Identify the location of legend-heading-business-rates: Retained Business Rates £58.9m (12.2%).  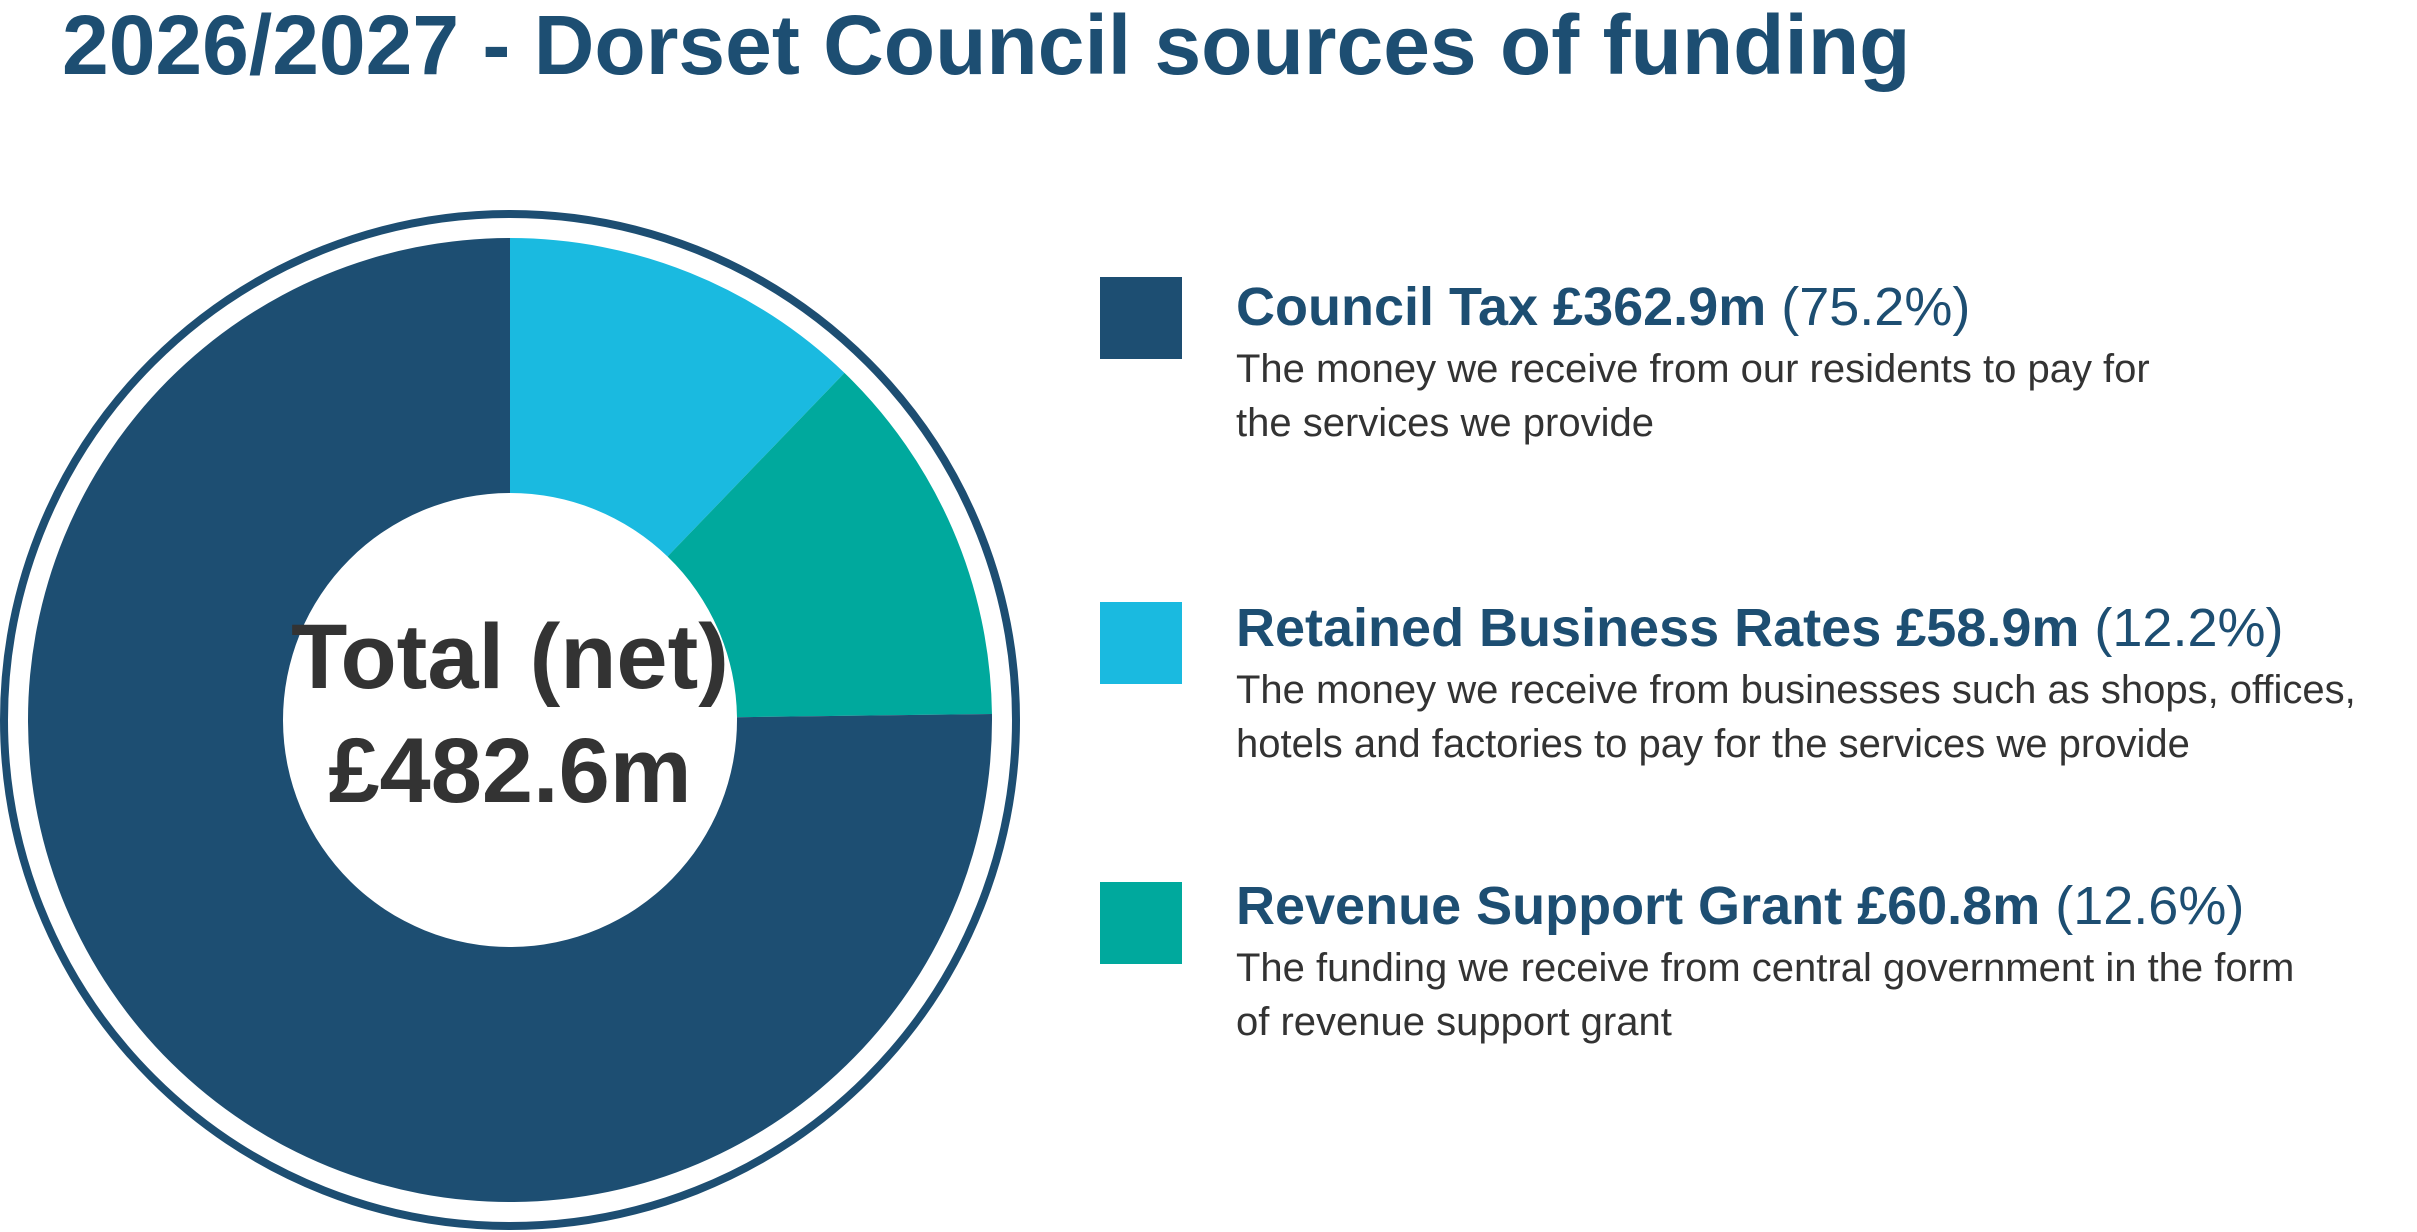
(1826, 628).